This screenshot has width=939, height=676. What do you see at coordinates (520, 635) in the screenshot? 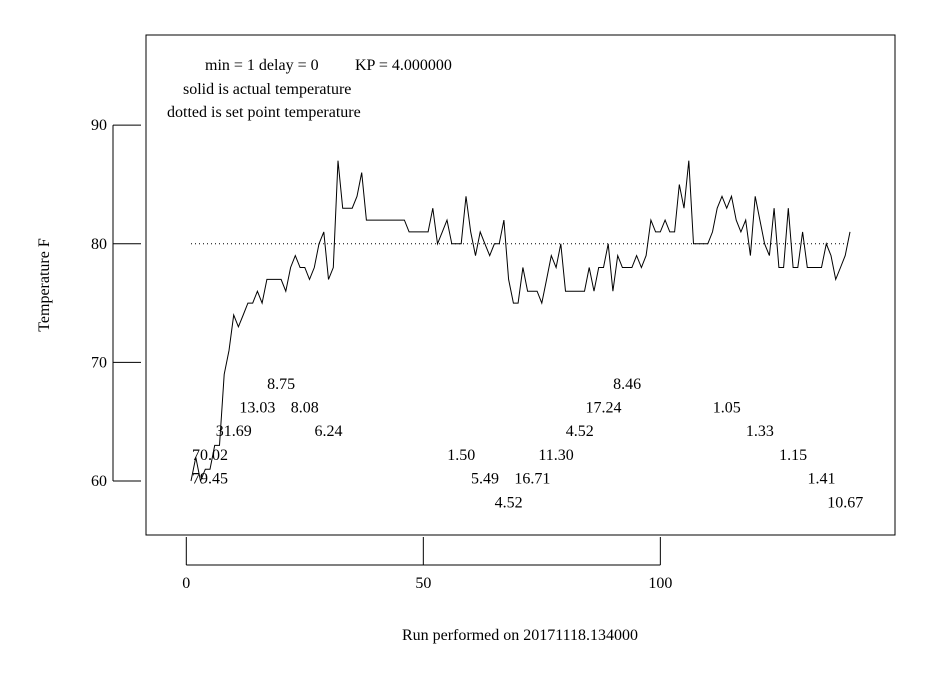
I see `x-axis-label: Run performed on 20171118.134000` at bounding box center [520, 635].